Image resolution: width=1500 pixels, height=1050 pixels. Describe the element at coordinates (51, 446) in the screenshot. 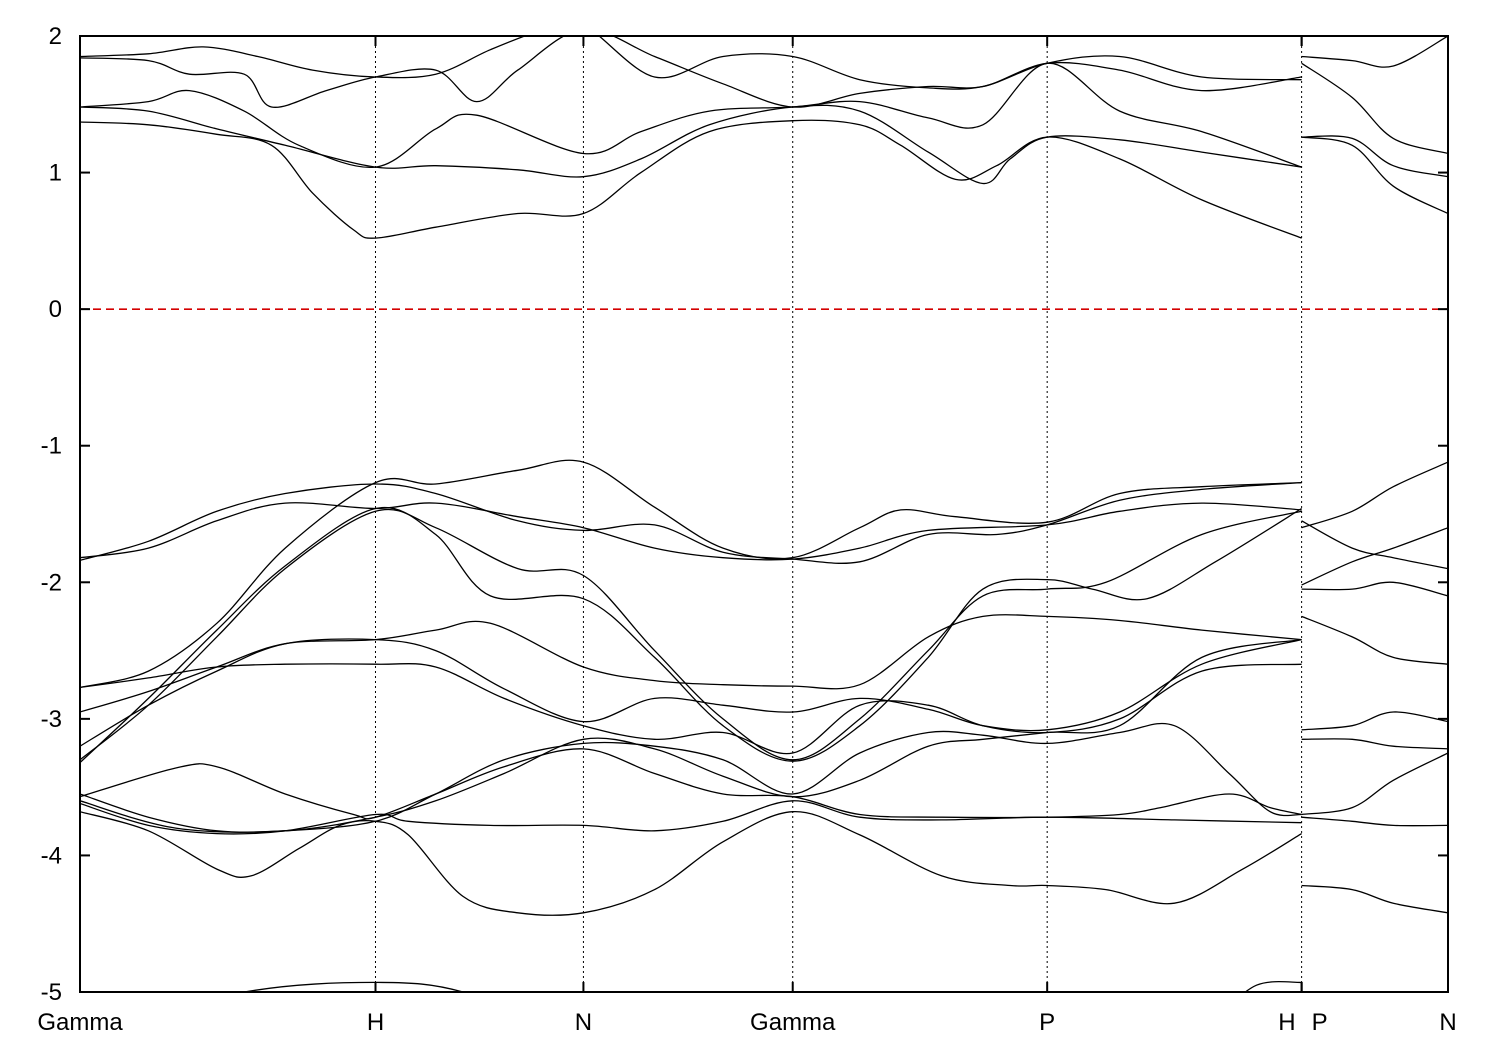

I see `y-tick-label: -1` at that location.